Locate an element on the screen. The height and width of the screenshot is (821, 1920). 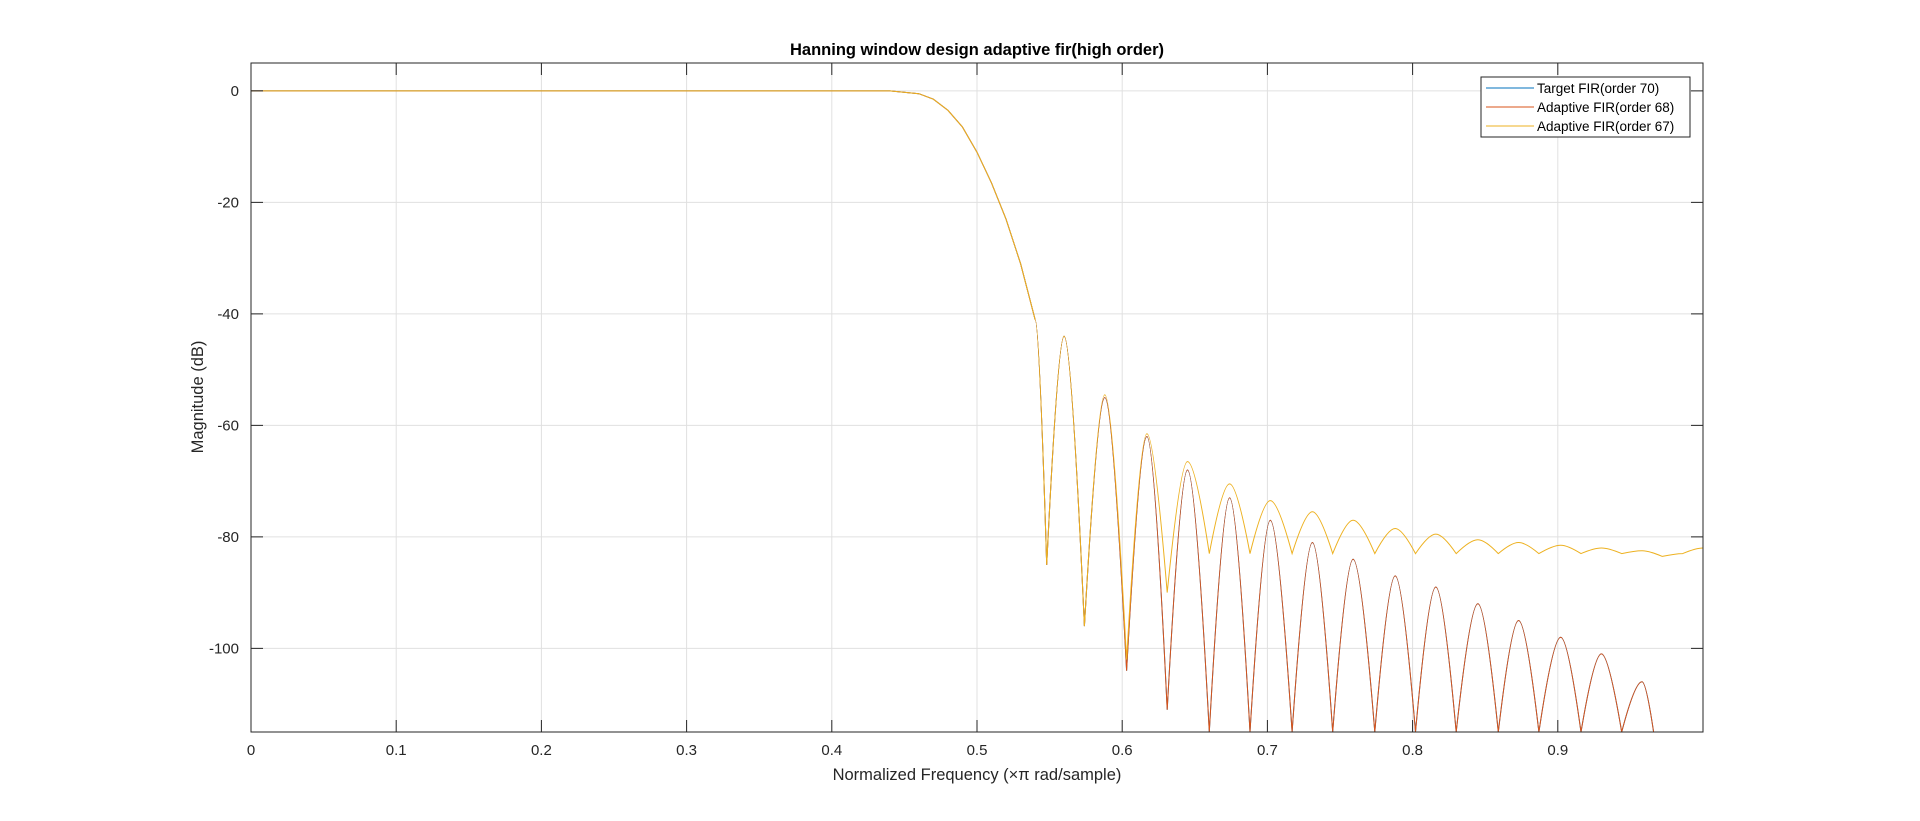
x-tick-label: 0.9 is located at coordinates (1557, 750).